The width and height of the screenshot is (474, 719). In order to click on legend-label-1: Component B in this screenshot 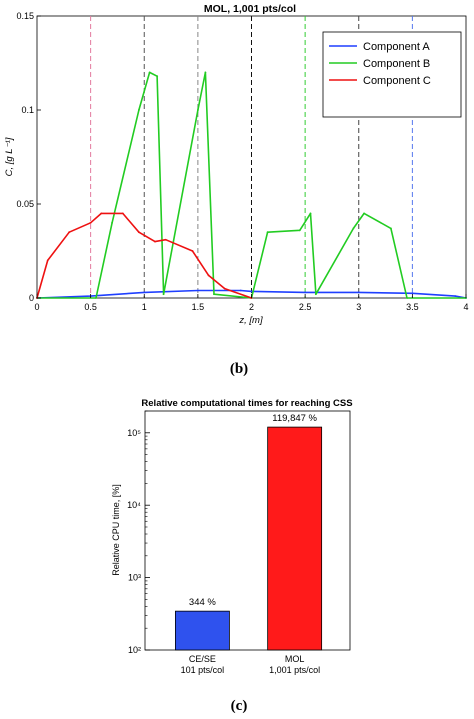, I will do `click(396, 64)`.